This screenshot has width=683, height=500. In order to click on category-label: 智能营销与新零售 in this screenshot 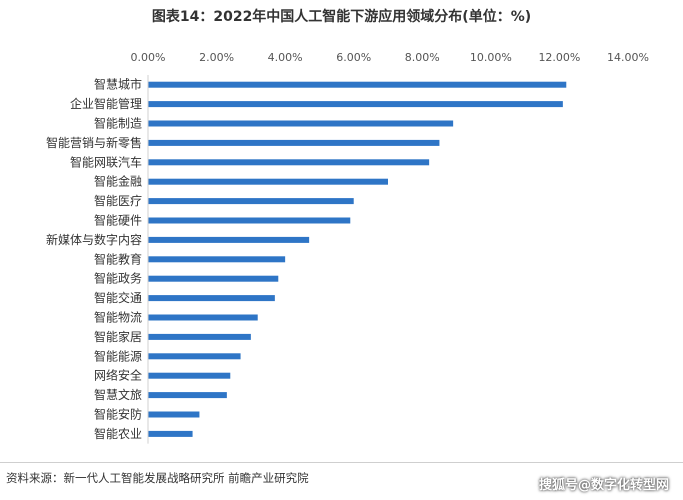, I will do `click(94, 142)`.